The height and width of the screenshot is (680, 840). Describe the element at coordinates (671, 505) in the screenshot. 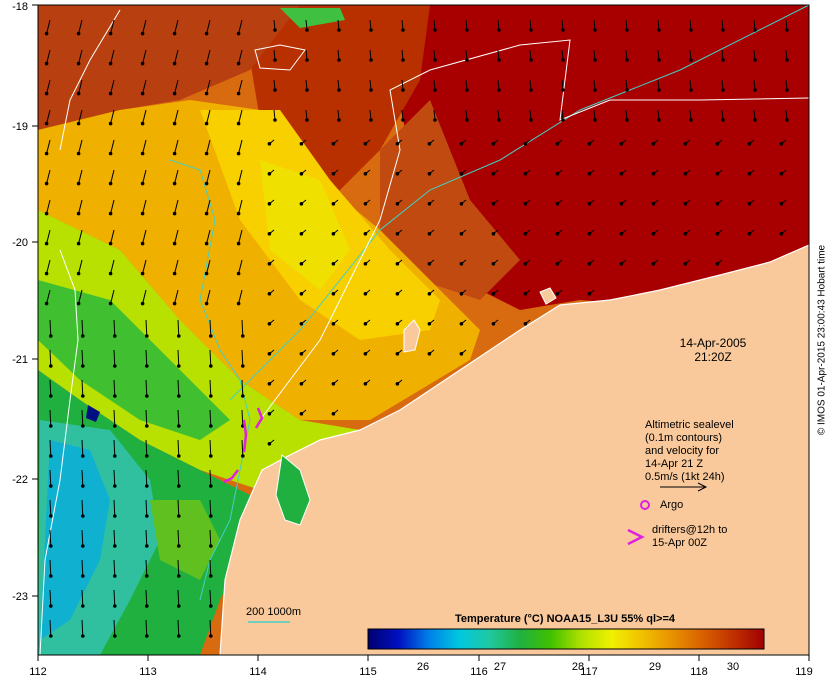

I see `argo-label: Argo` at that location.